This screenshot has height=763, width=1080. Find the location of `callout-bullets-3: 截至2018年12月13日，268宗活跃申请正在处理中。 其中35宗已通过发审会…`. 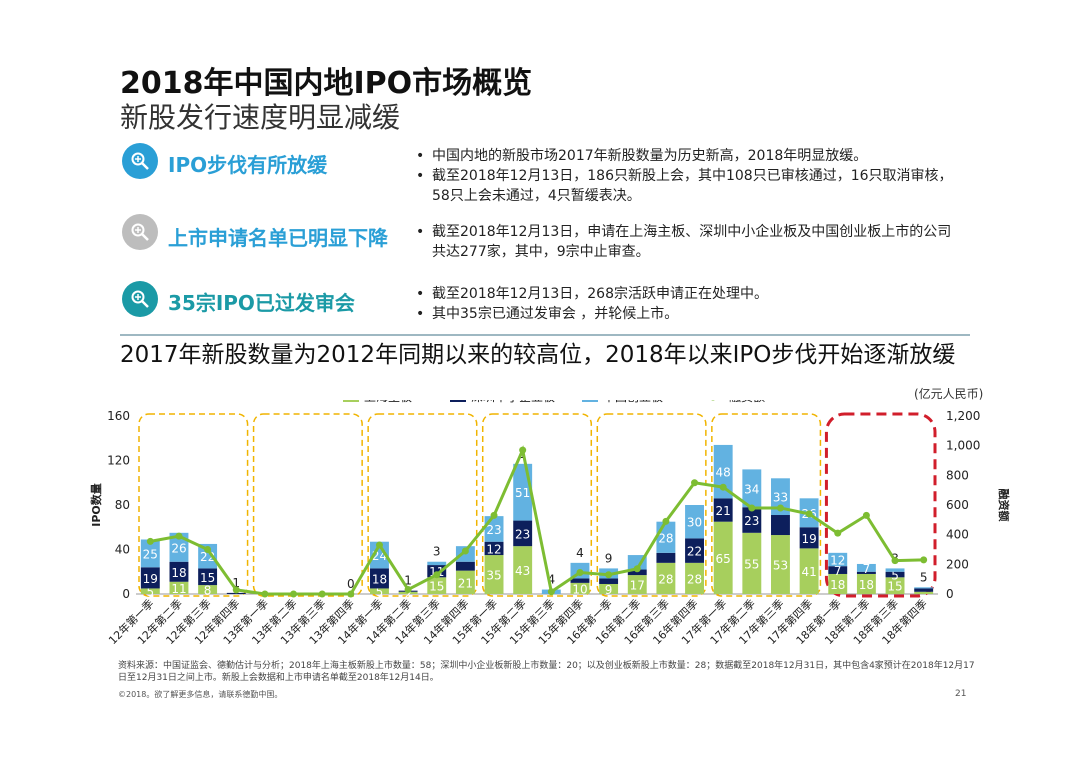

callout-bullets-3: 截至2018年12月13日，268宗活跃申请正在处理中。 其中35宗已通过发审会… is located at coordinates (684, 304).